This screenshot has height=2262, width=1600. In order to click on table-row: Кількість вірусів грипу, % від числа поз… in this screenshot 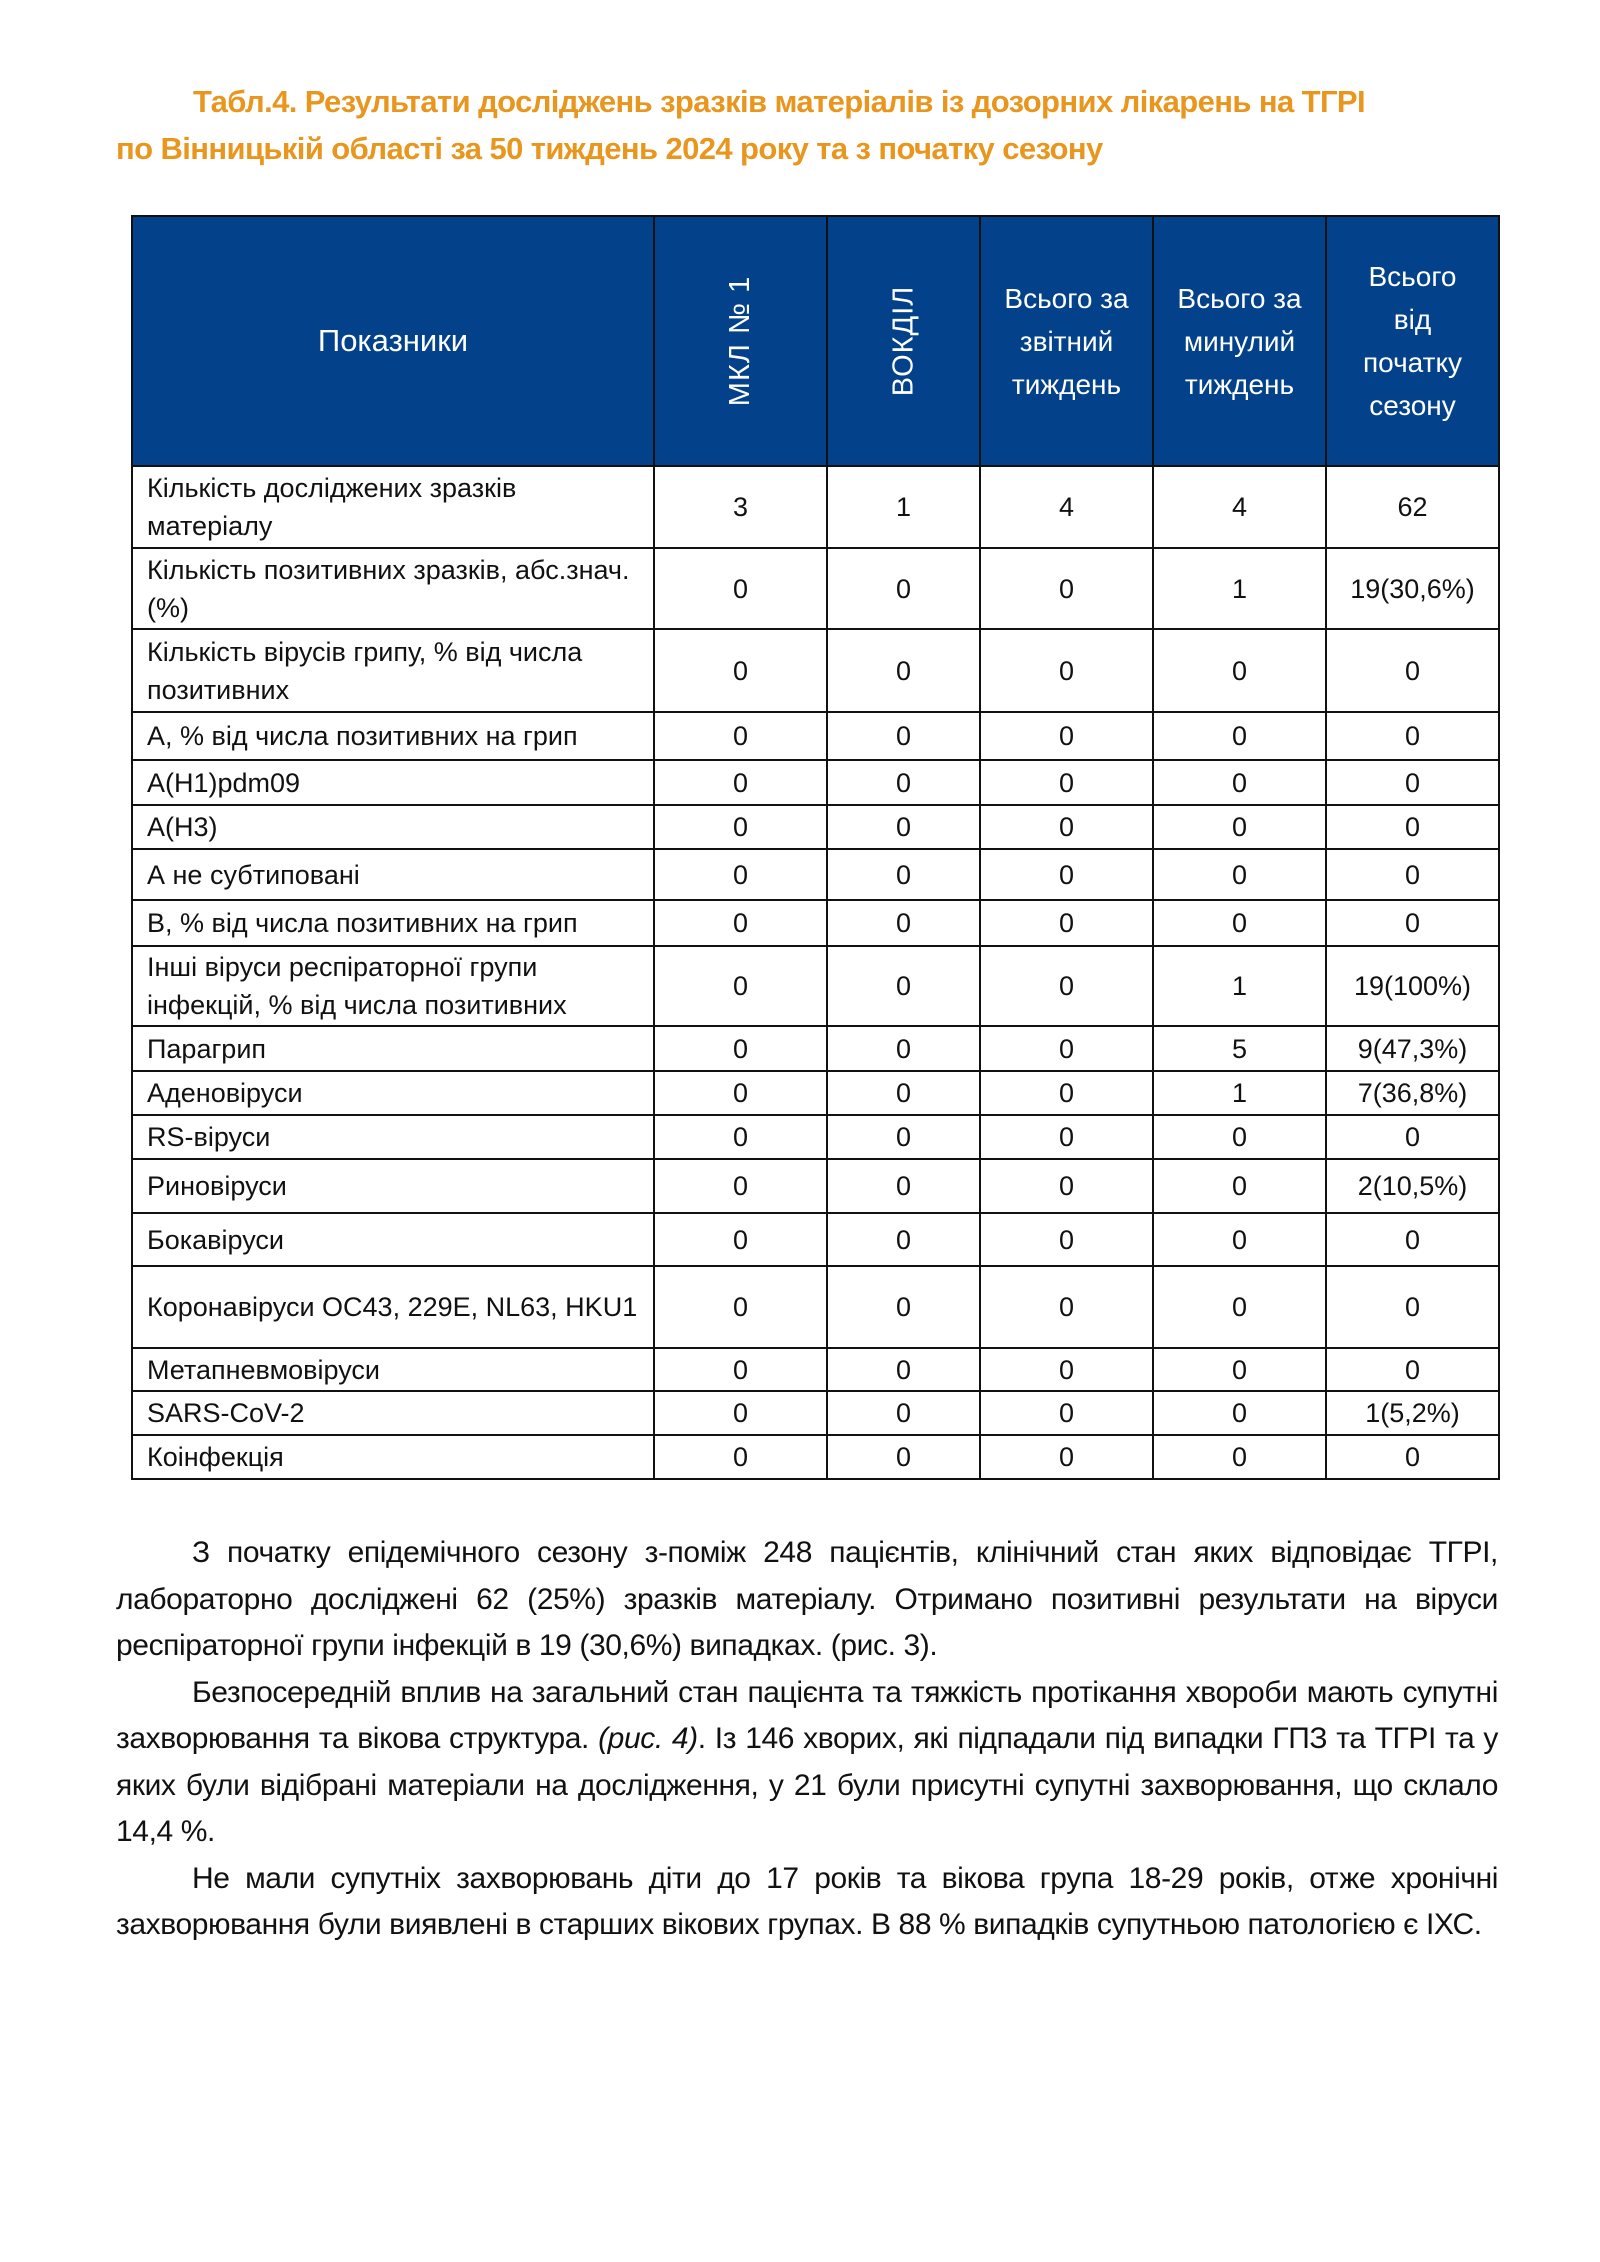, I will do `click(815, 670)`.